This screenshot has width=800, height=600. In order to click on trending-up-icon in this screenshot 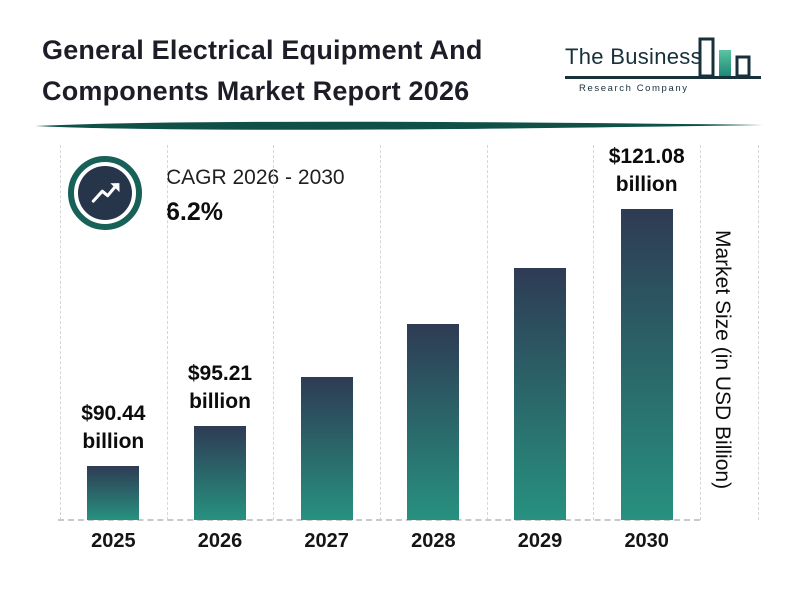, I will do `click(105, 193)`.